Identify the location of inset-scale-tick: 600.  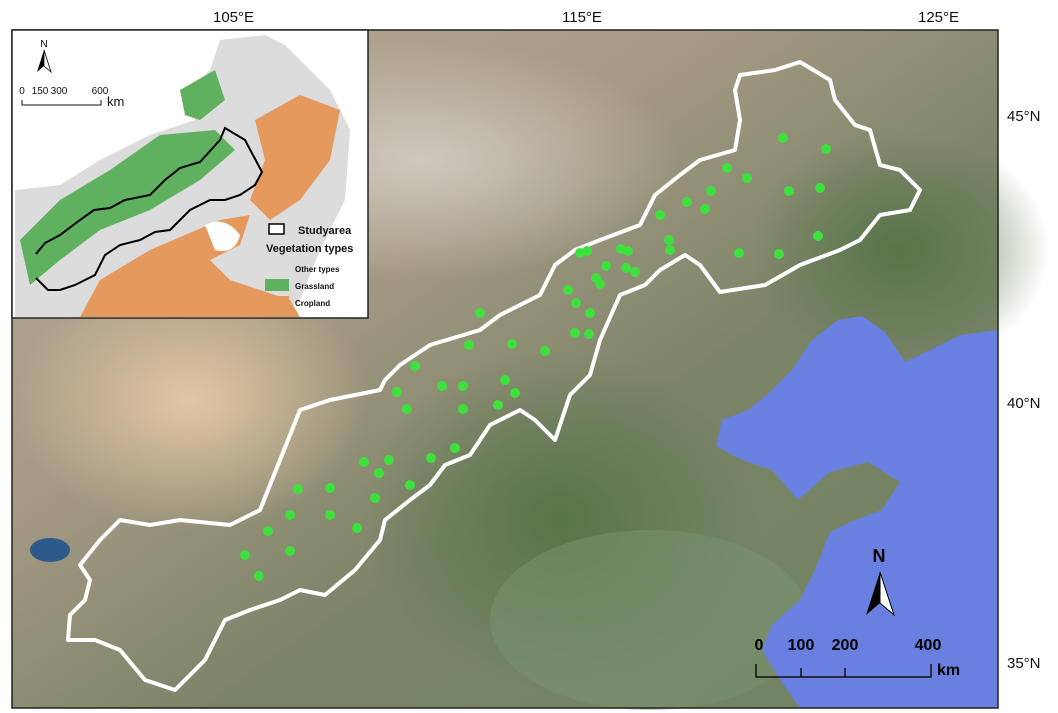
(100, 91).